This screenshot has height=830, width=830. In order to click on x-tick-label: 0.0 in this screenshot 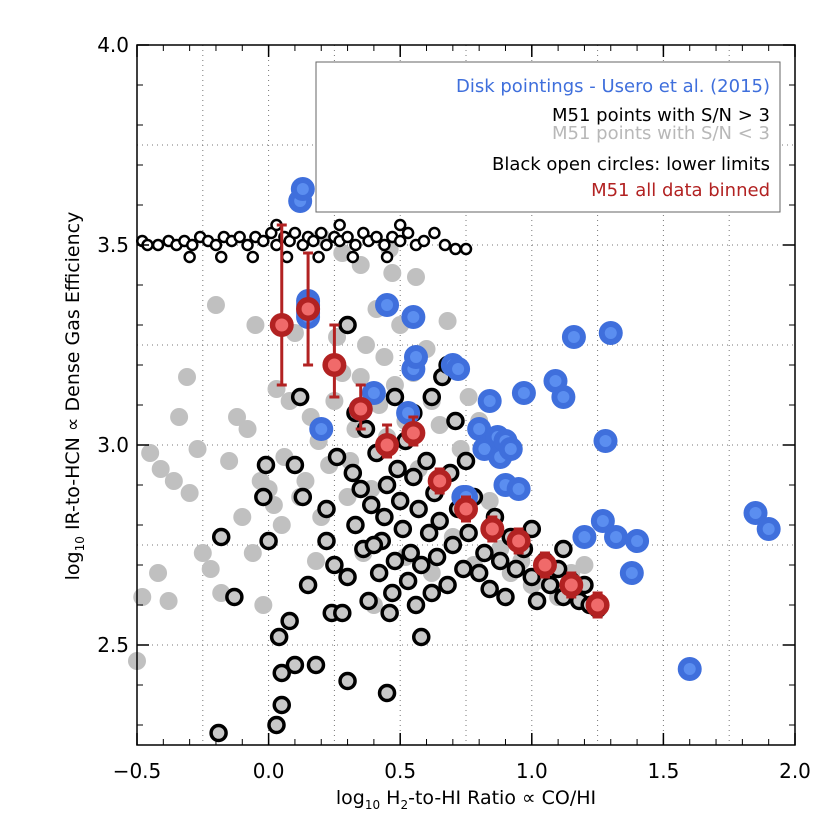, I will do `click(269, 771)`.